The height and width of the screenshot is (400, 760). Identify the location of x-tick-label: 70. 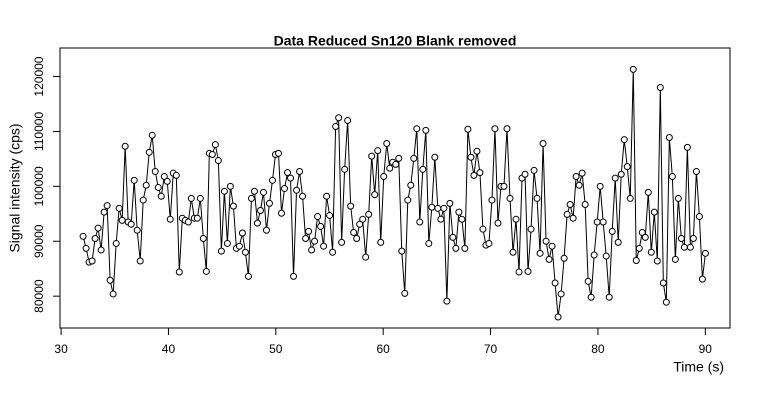
(491, 349).